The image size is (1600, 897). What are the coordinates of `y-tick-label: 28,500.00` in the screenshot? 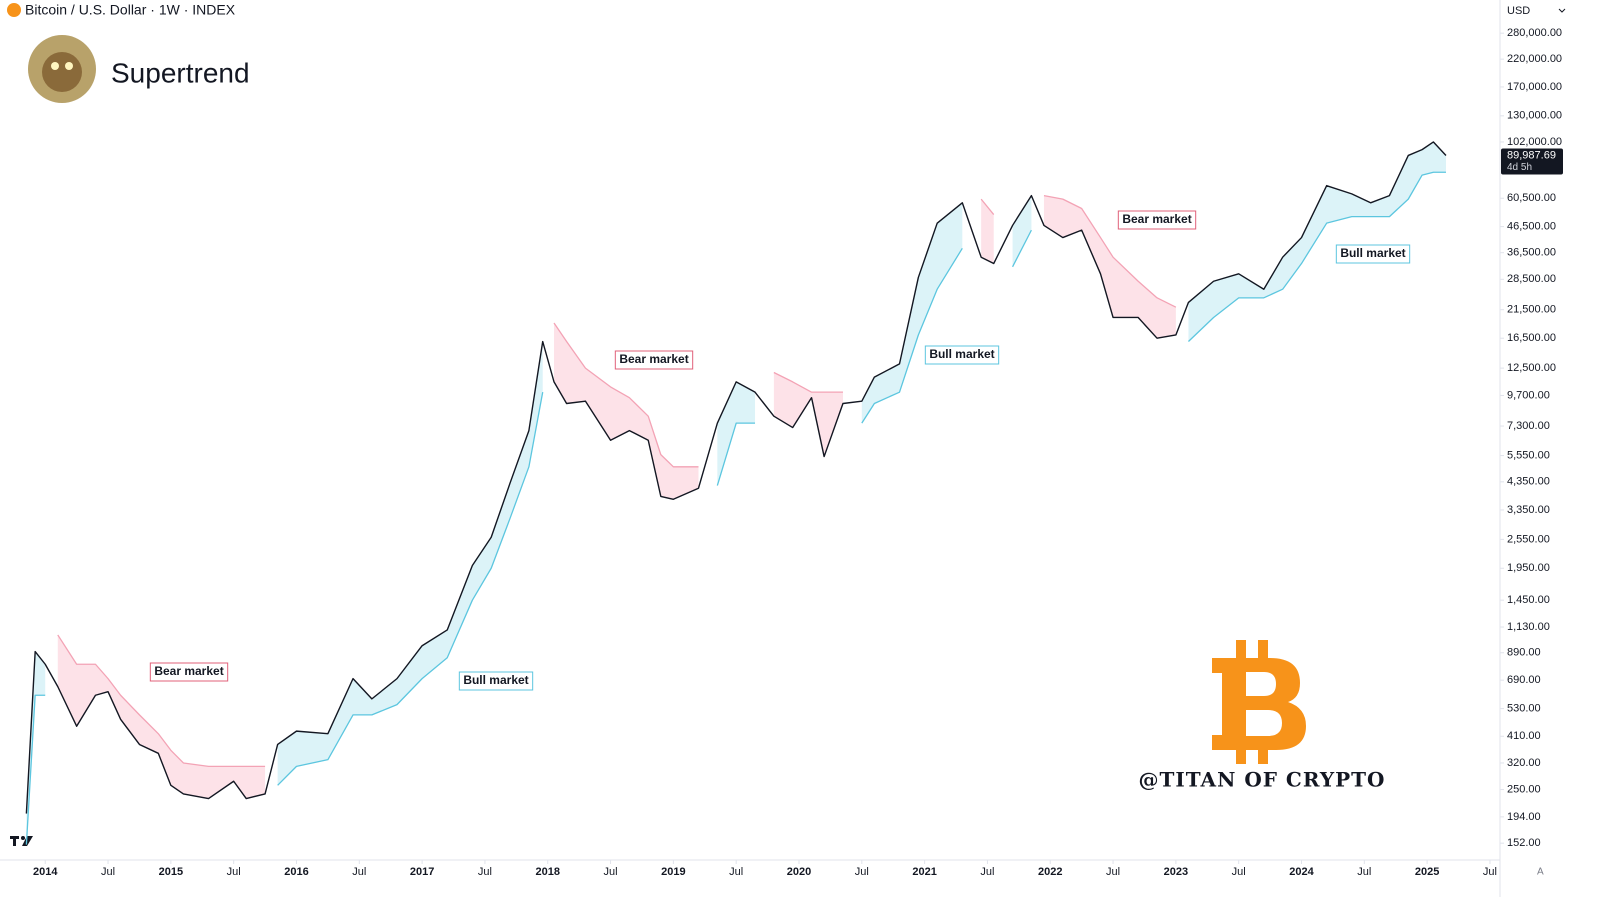 It's located at (1531, 279).